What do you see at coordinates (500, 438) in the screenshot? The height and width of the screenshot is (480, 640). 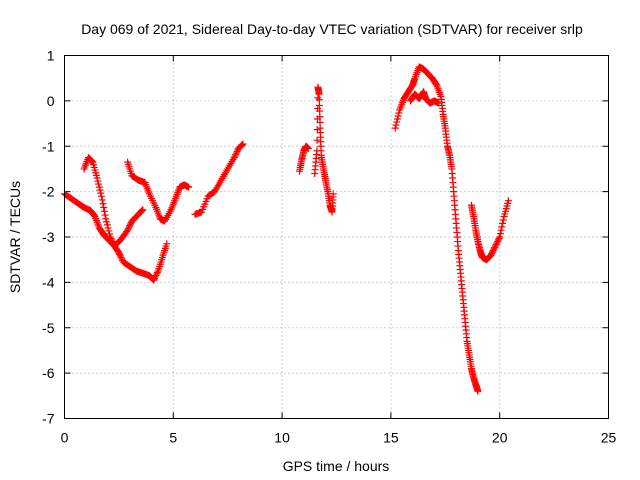 I see `x-tick-label: 20` at bounding box center [500, 438].